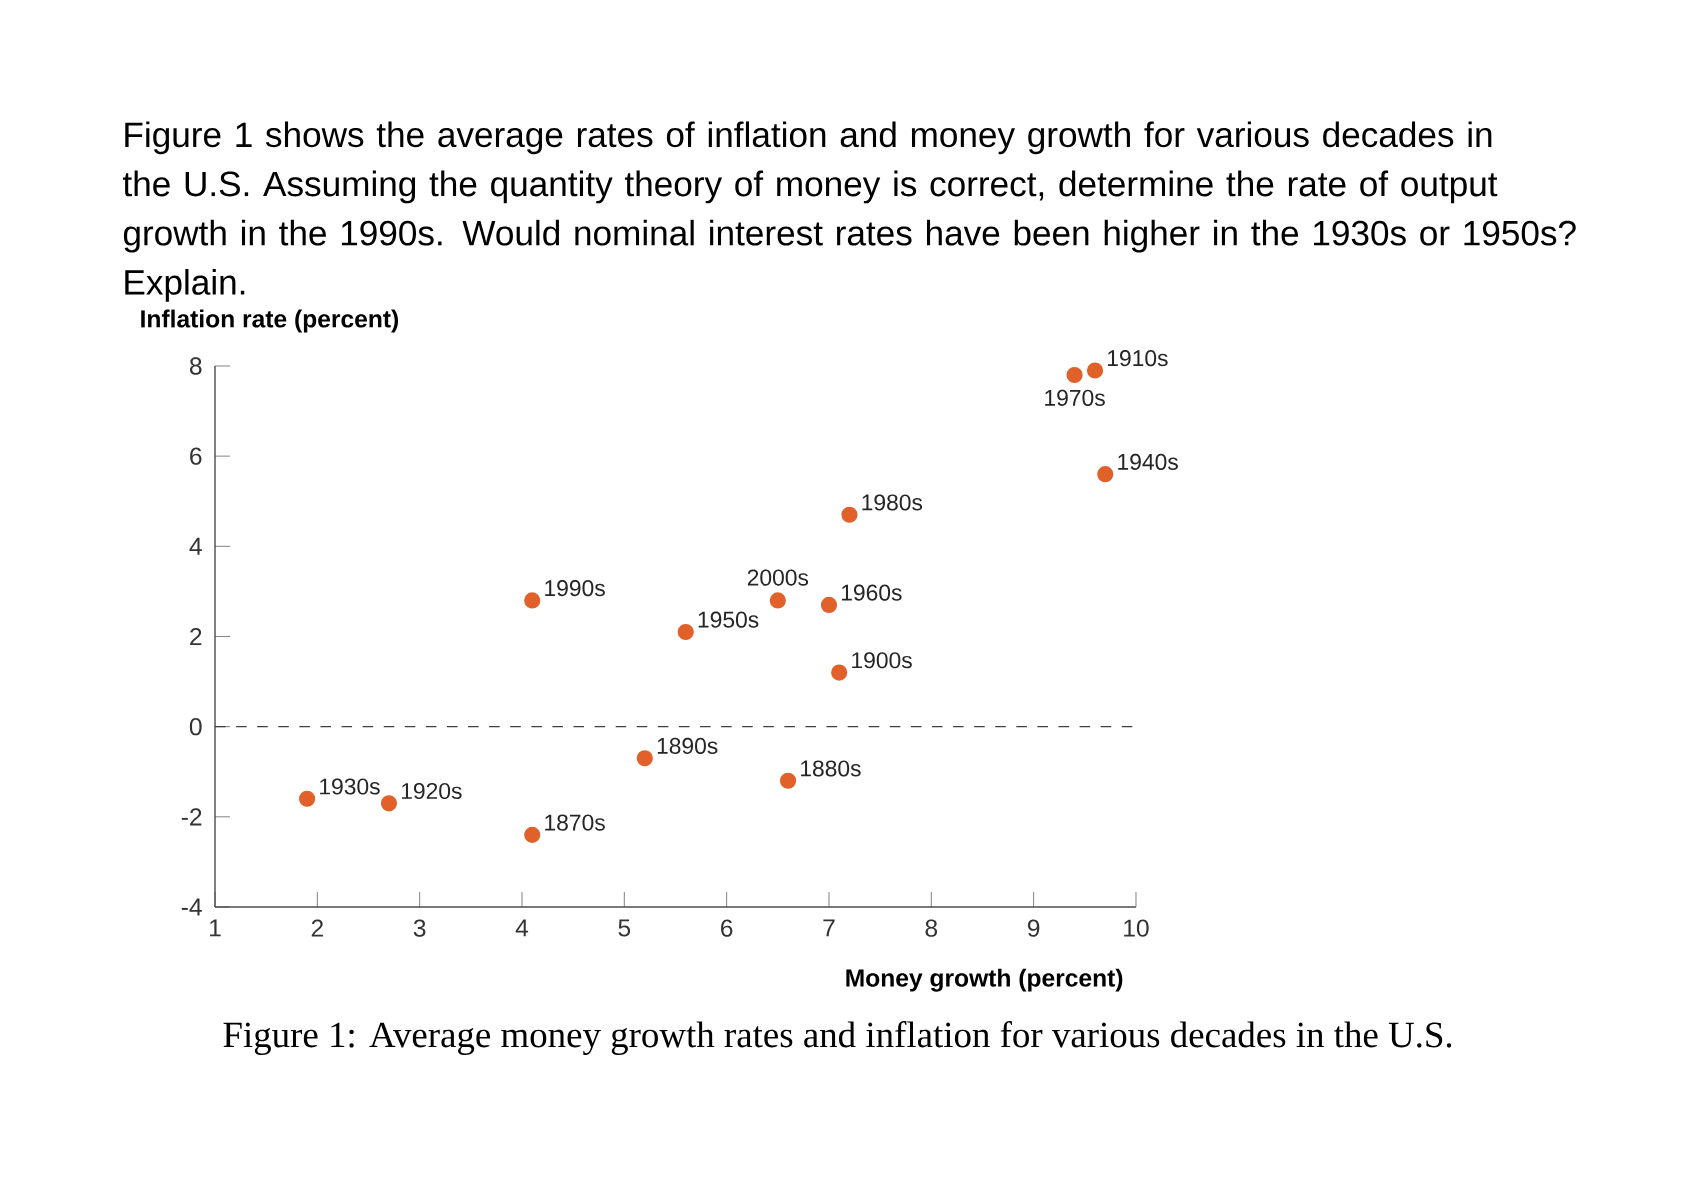  Describe the element at coordinates (831, 768) in the screenshot. I see `annotation: 1880s` at that location.